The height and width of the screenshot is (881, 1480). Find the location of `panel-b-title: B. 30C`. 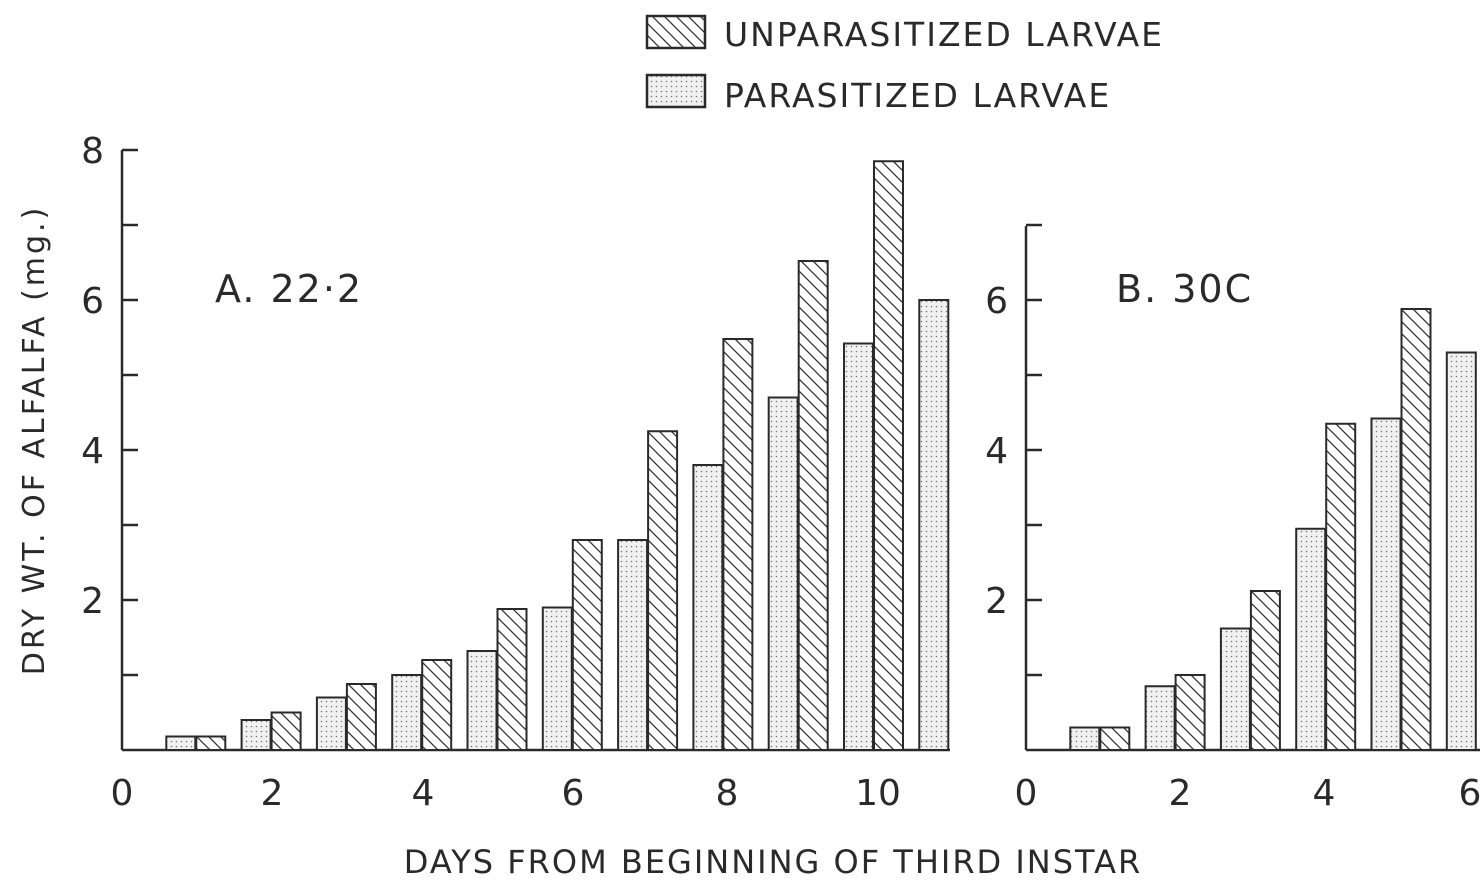

panel-b-title: B. 30C is located at coordinates (1184, 289).